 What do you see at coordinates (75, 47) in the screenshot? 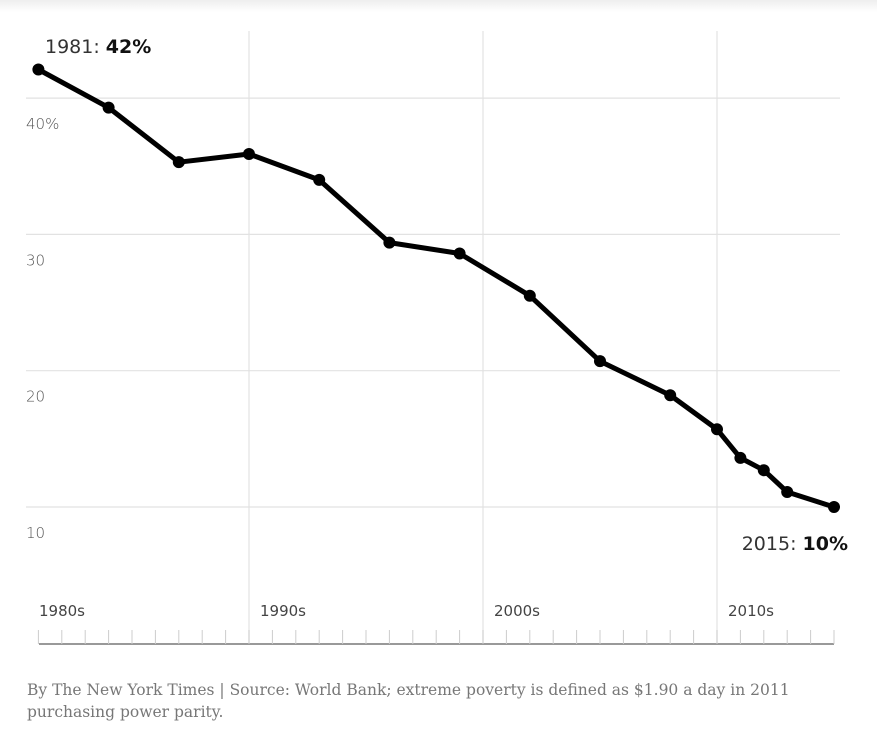
I see `start-annotation-year: 1981:` at bounding box center [75, 47].